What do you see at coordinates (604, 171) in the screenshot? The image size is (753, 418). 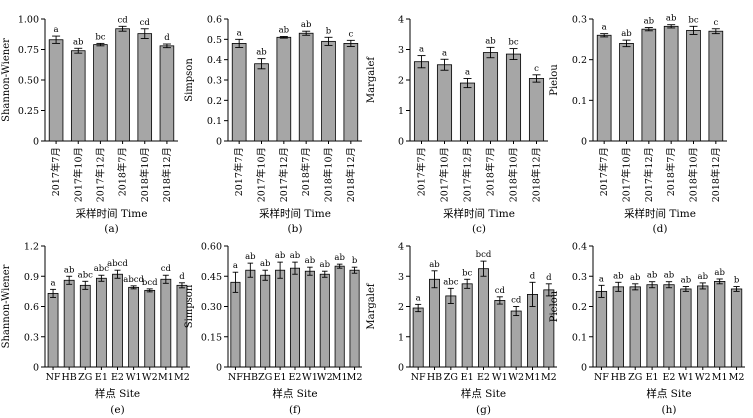 I see `x-tick-label: 2017年7月` at bounding box center [604, 171].